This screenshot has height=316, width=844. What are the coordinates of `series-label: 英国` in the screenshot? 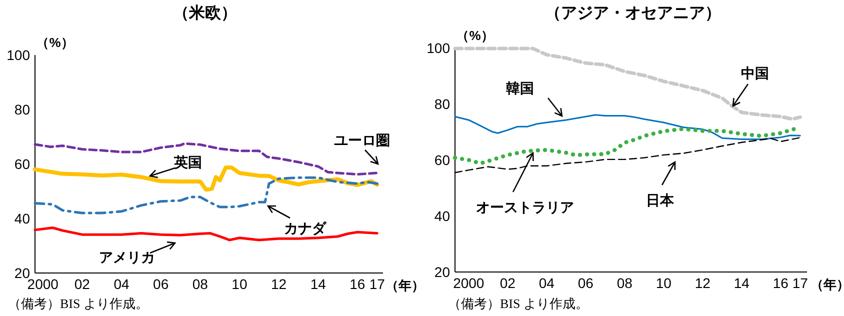 It's located at (187, 162).